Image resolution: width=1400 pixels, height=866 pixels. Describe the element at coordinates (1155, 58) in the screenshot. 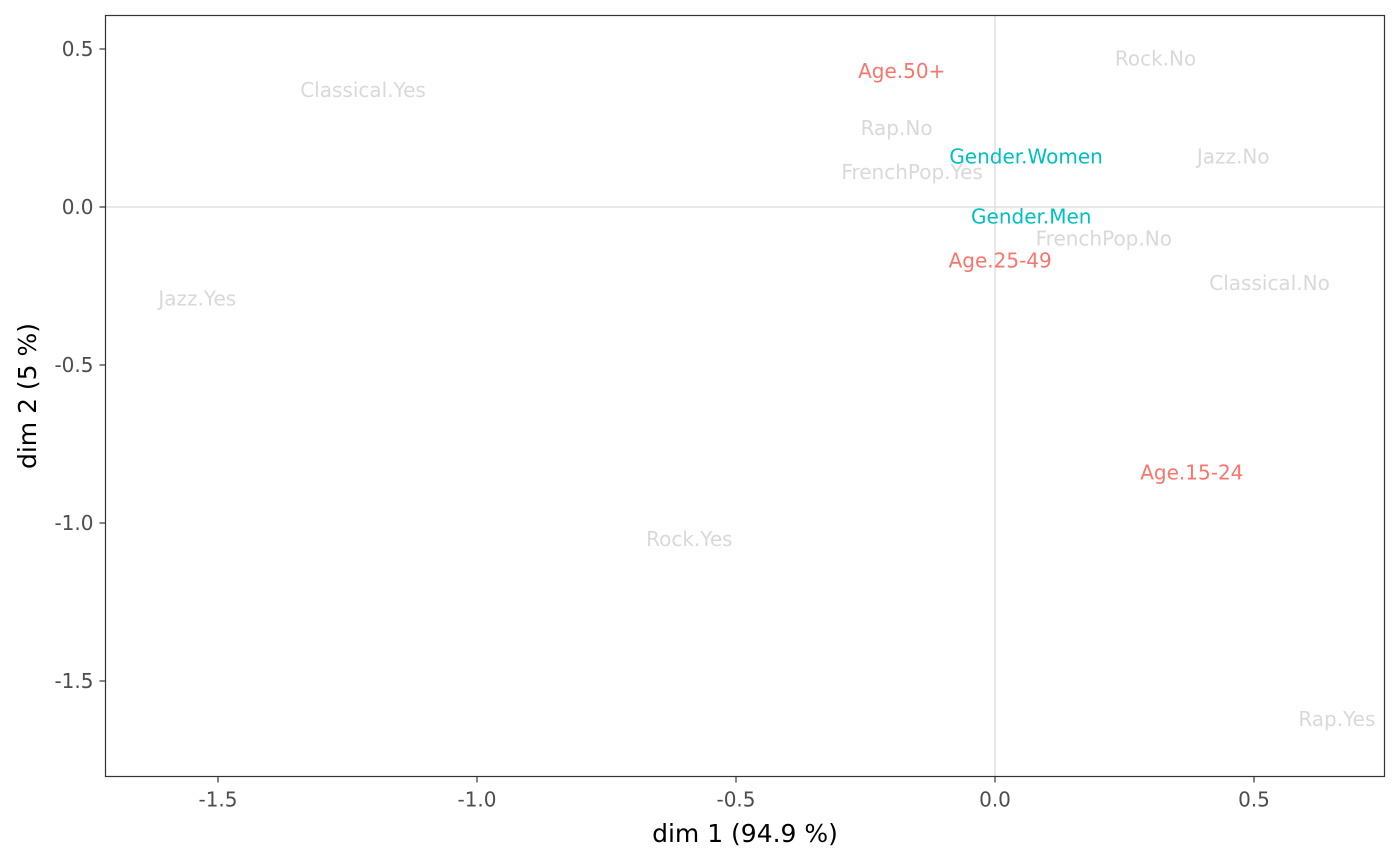

I see `point-label-rock-no: Rock.No` at that location.